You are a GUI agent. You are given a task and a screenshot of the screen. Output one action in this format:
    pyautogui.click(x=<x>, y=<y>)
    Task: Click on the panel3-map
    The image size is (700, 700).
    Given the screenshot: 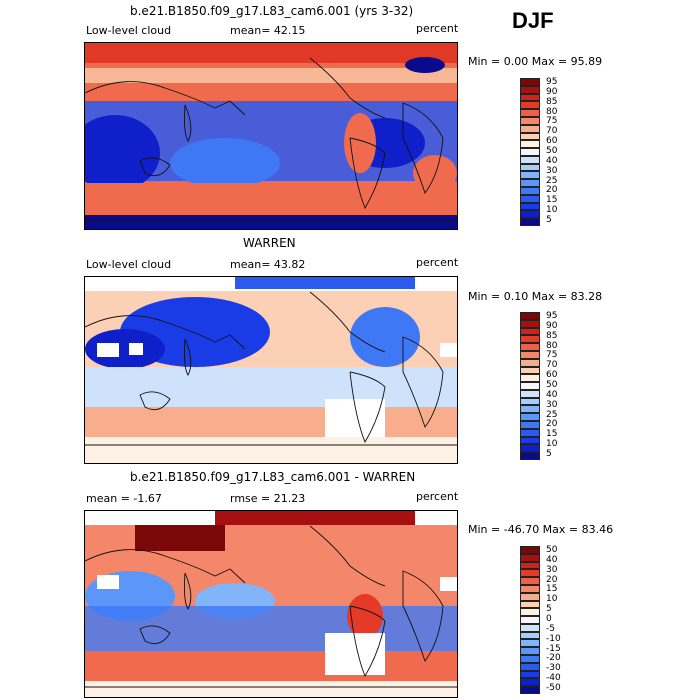 What is the action you would take?
    pyautogui.click(x=271, y=604)
    